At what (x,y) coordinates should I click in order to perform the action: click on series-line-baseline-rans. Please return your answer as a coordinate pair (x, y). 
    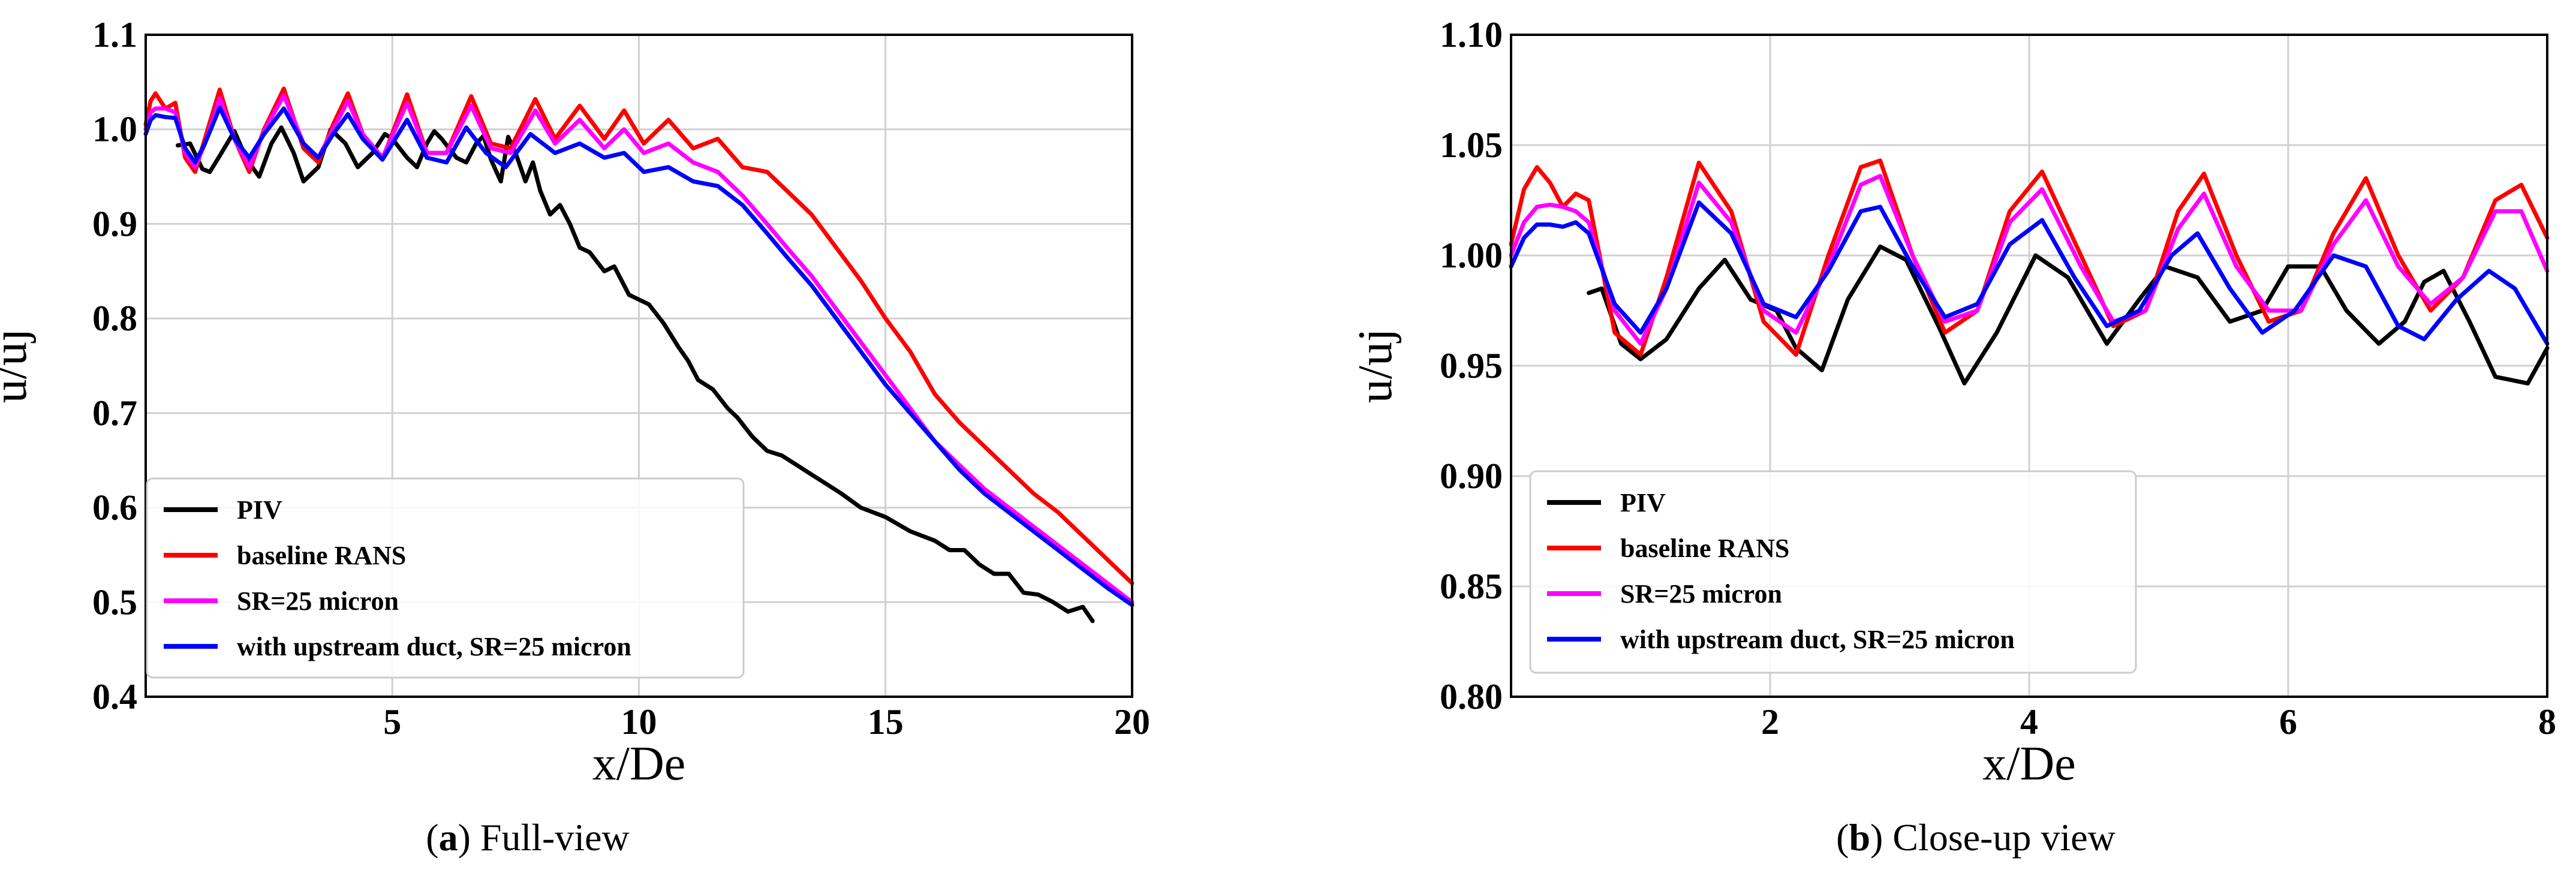
    Looking at the image, I should click on (2030, 257).